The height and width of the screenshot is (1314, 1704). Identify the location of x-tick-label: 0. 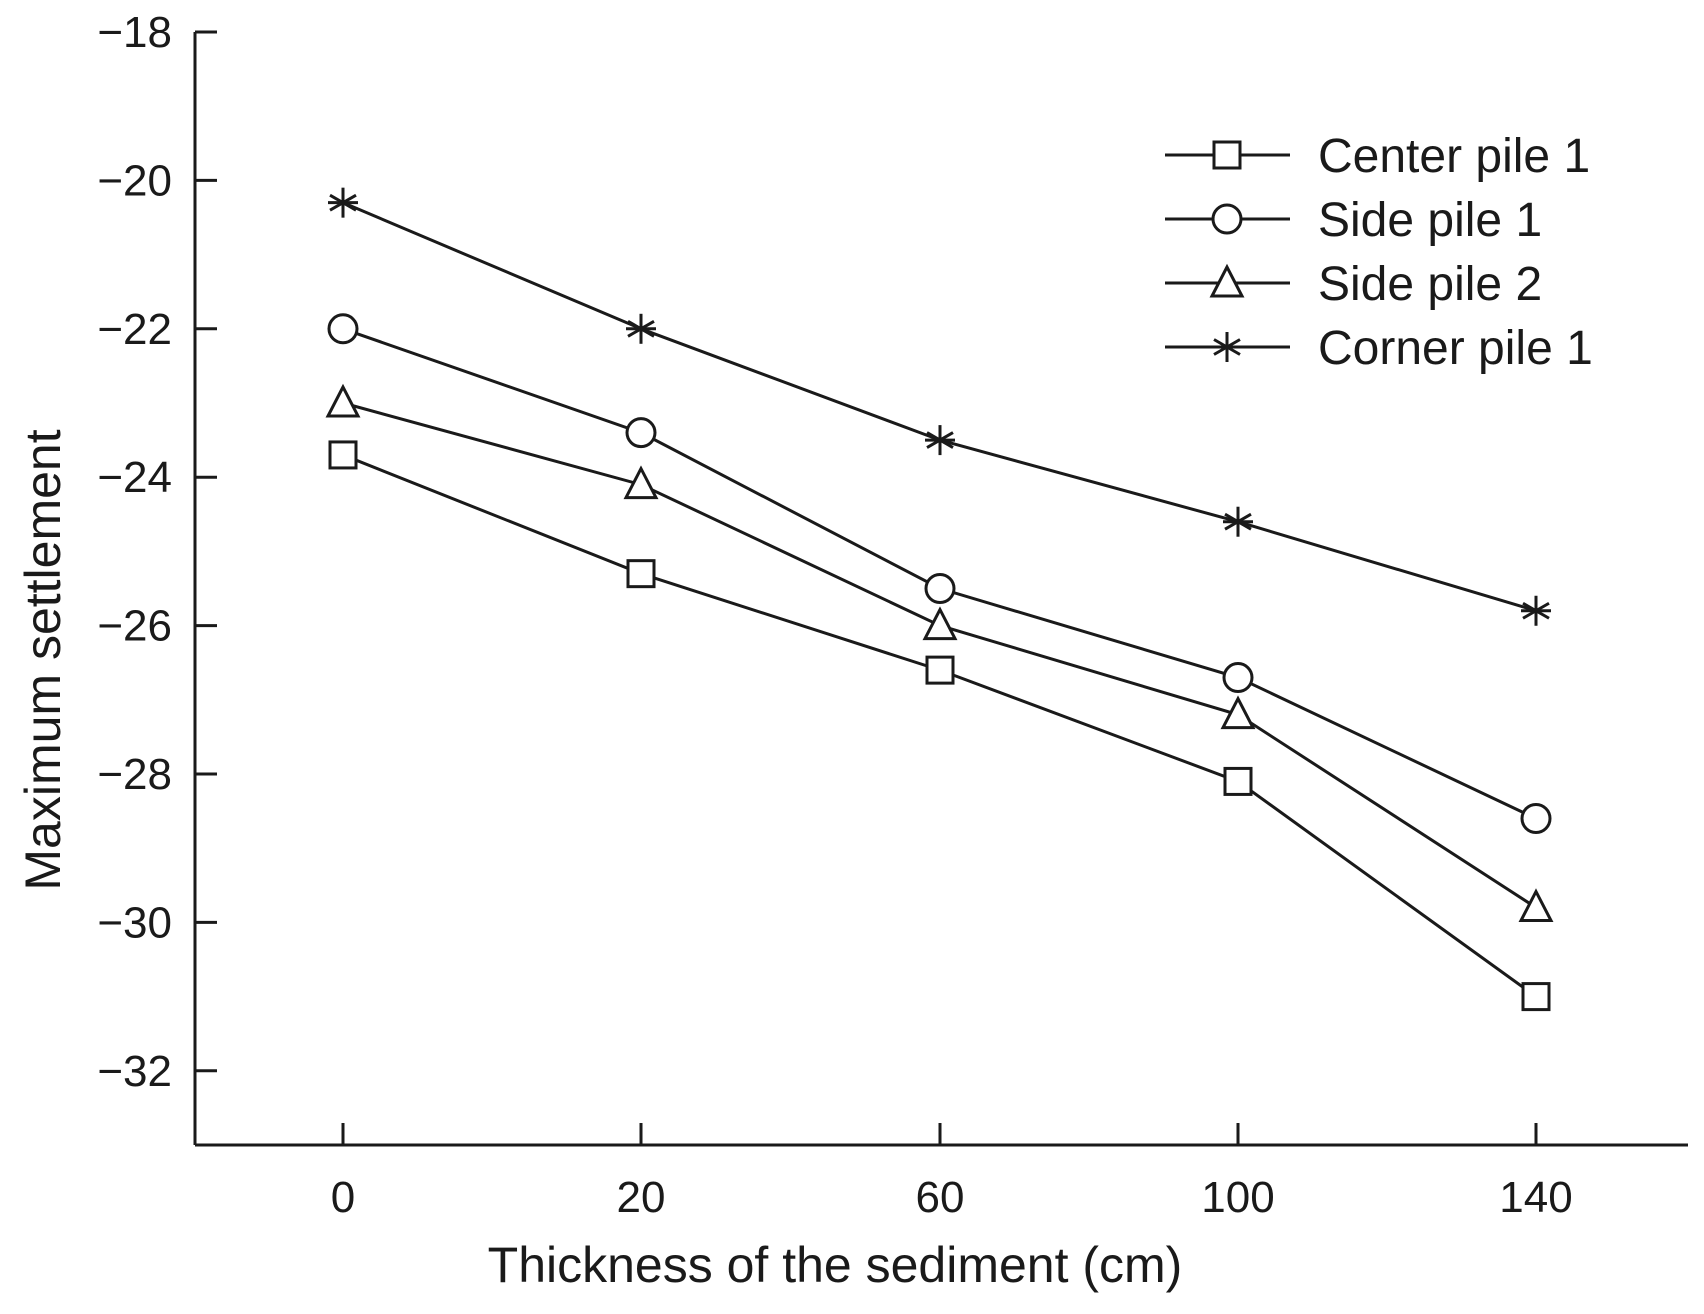
(343, 1197).